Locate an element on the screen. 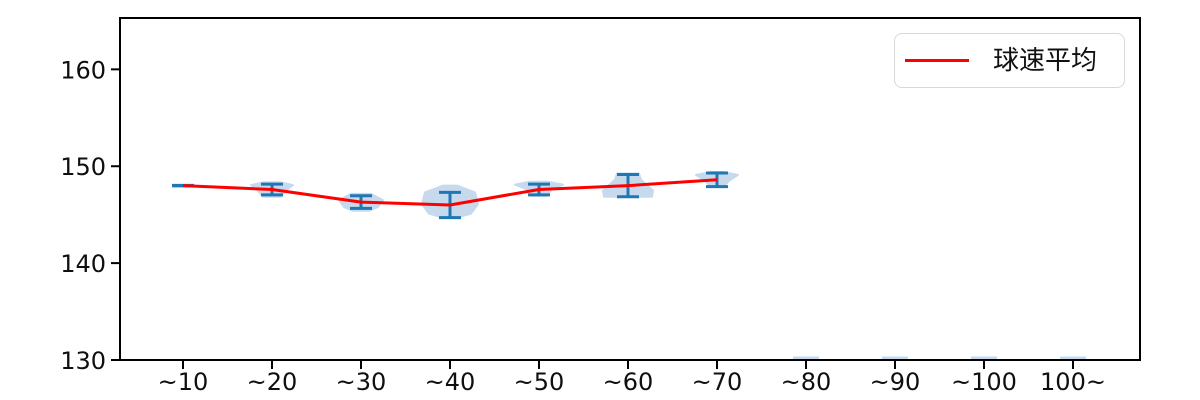  x-tick-label: 100~ is located at coordinates (1073, 382).